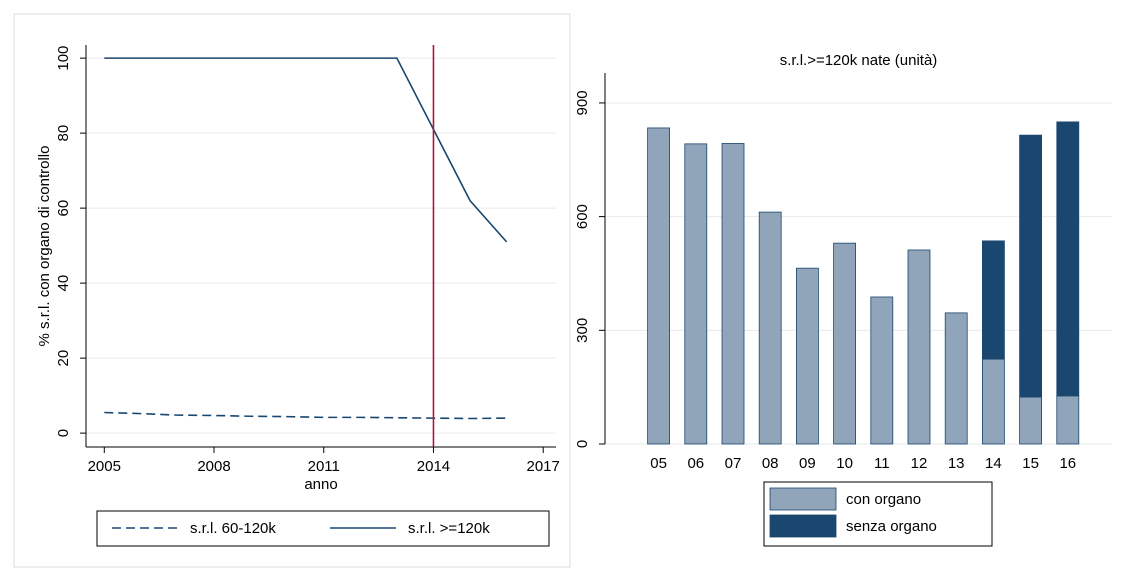 Image resolution: width=1136 pixels, height=571 pixels. I want to click on x-tick-label: 11, so click(882, 463).